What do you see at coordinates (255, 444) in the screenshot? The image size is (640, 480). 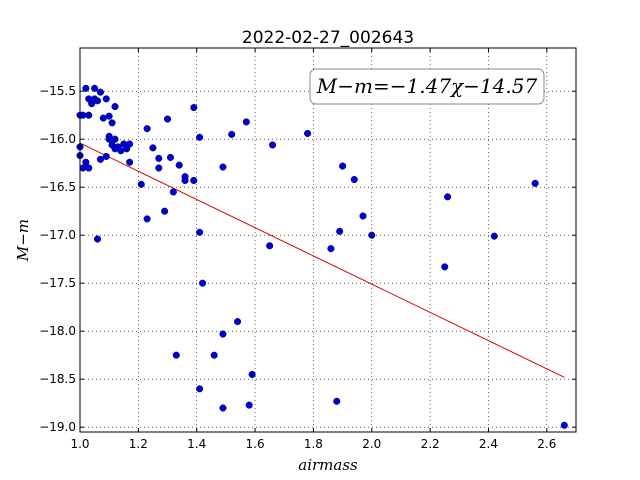 I see `x-tick-label: 1.6` at bounding box center [255, 444].